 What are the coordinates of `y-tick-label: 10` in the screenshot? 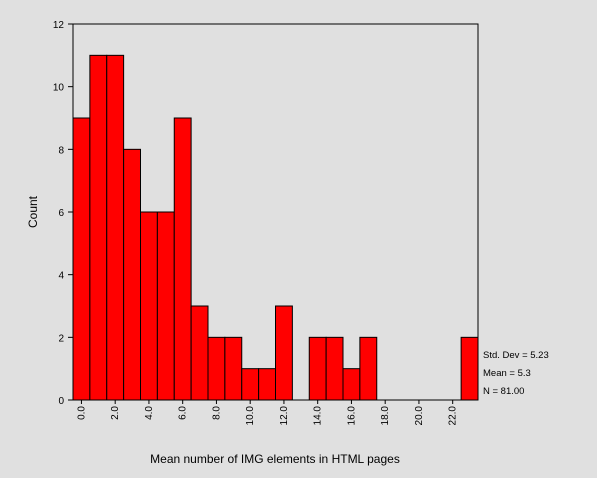 It's located at (59, 88).